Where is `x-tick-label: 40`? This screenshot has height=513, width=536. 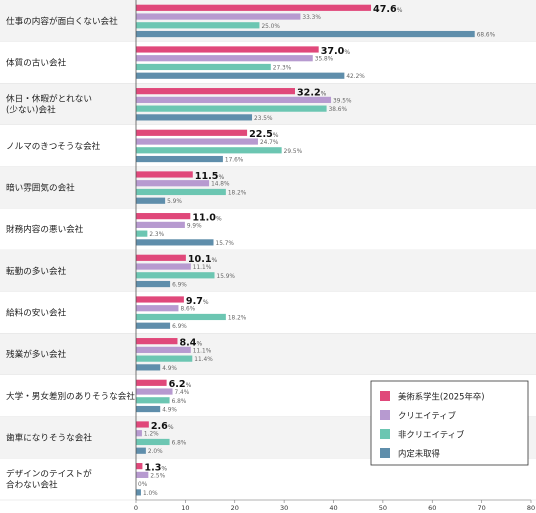 x-tick-label: 40 is located at coordinates (333, 508).